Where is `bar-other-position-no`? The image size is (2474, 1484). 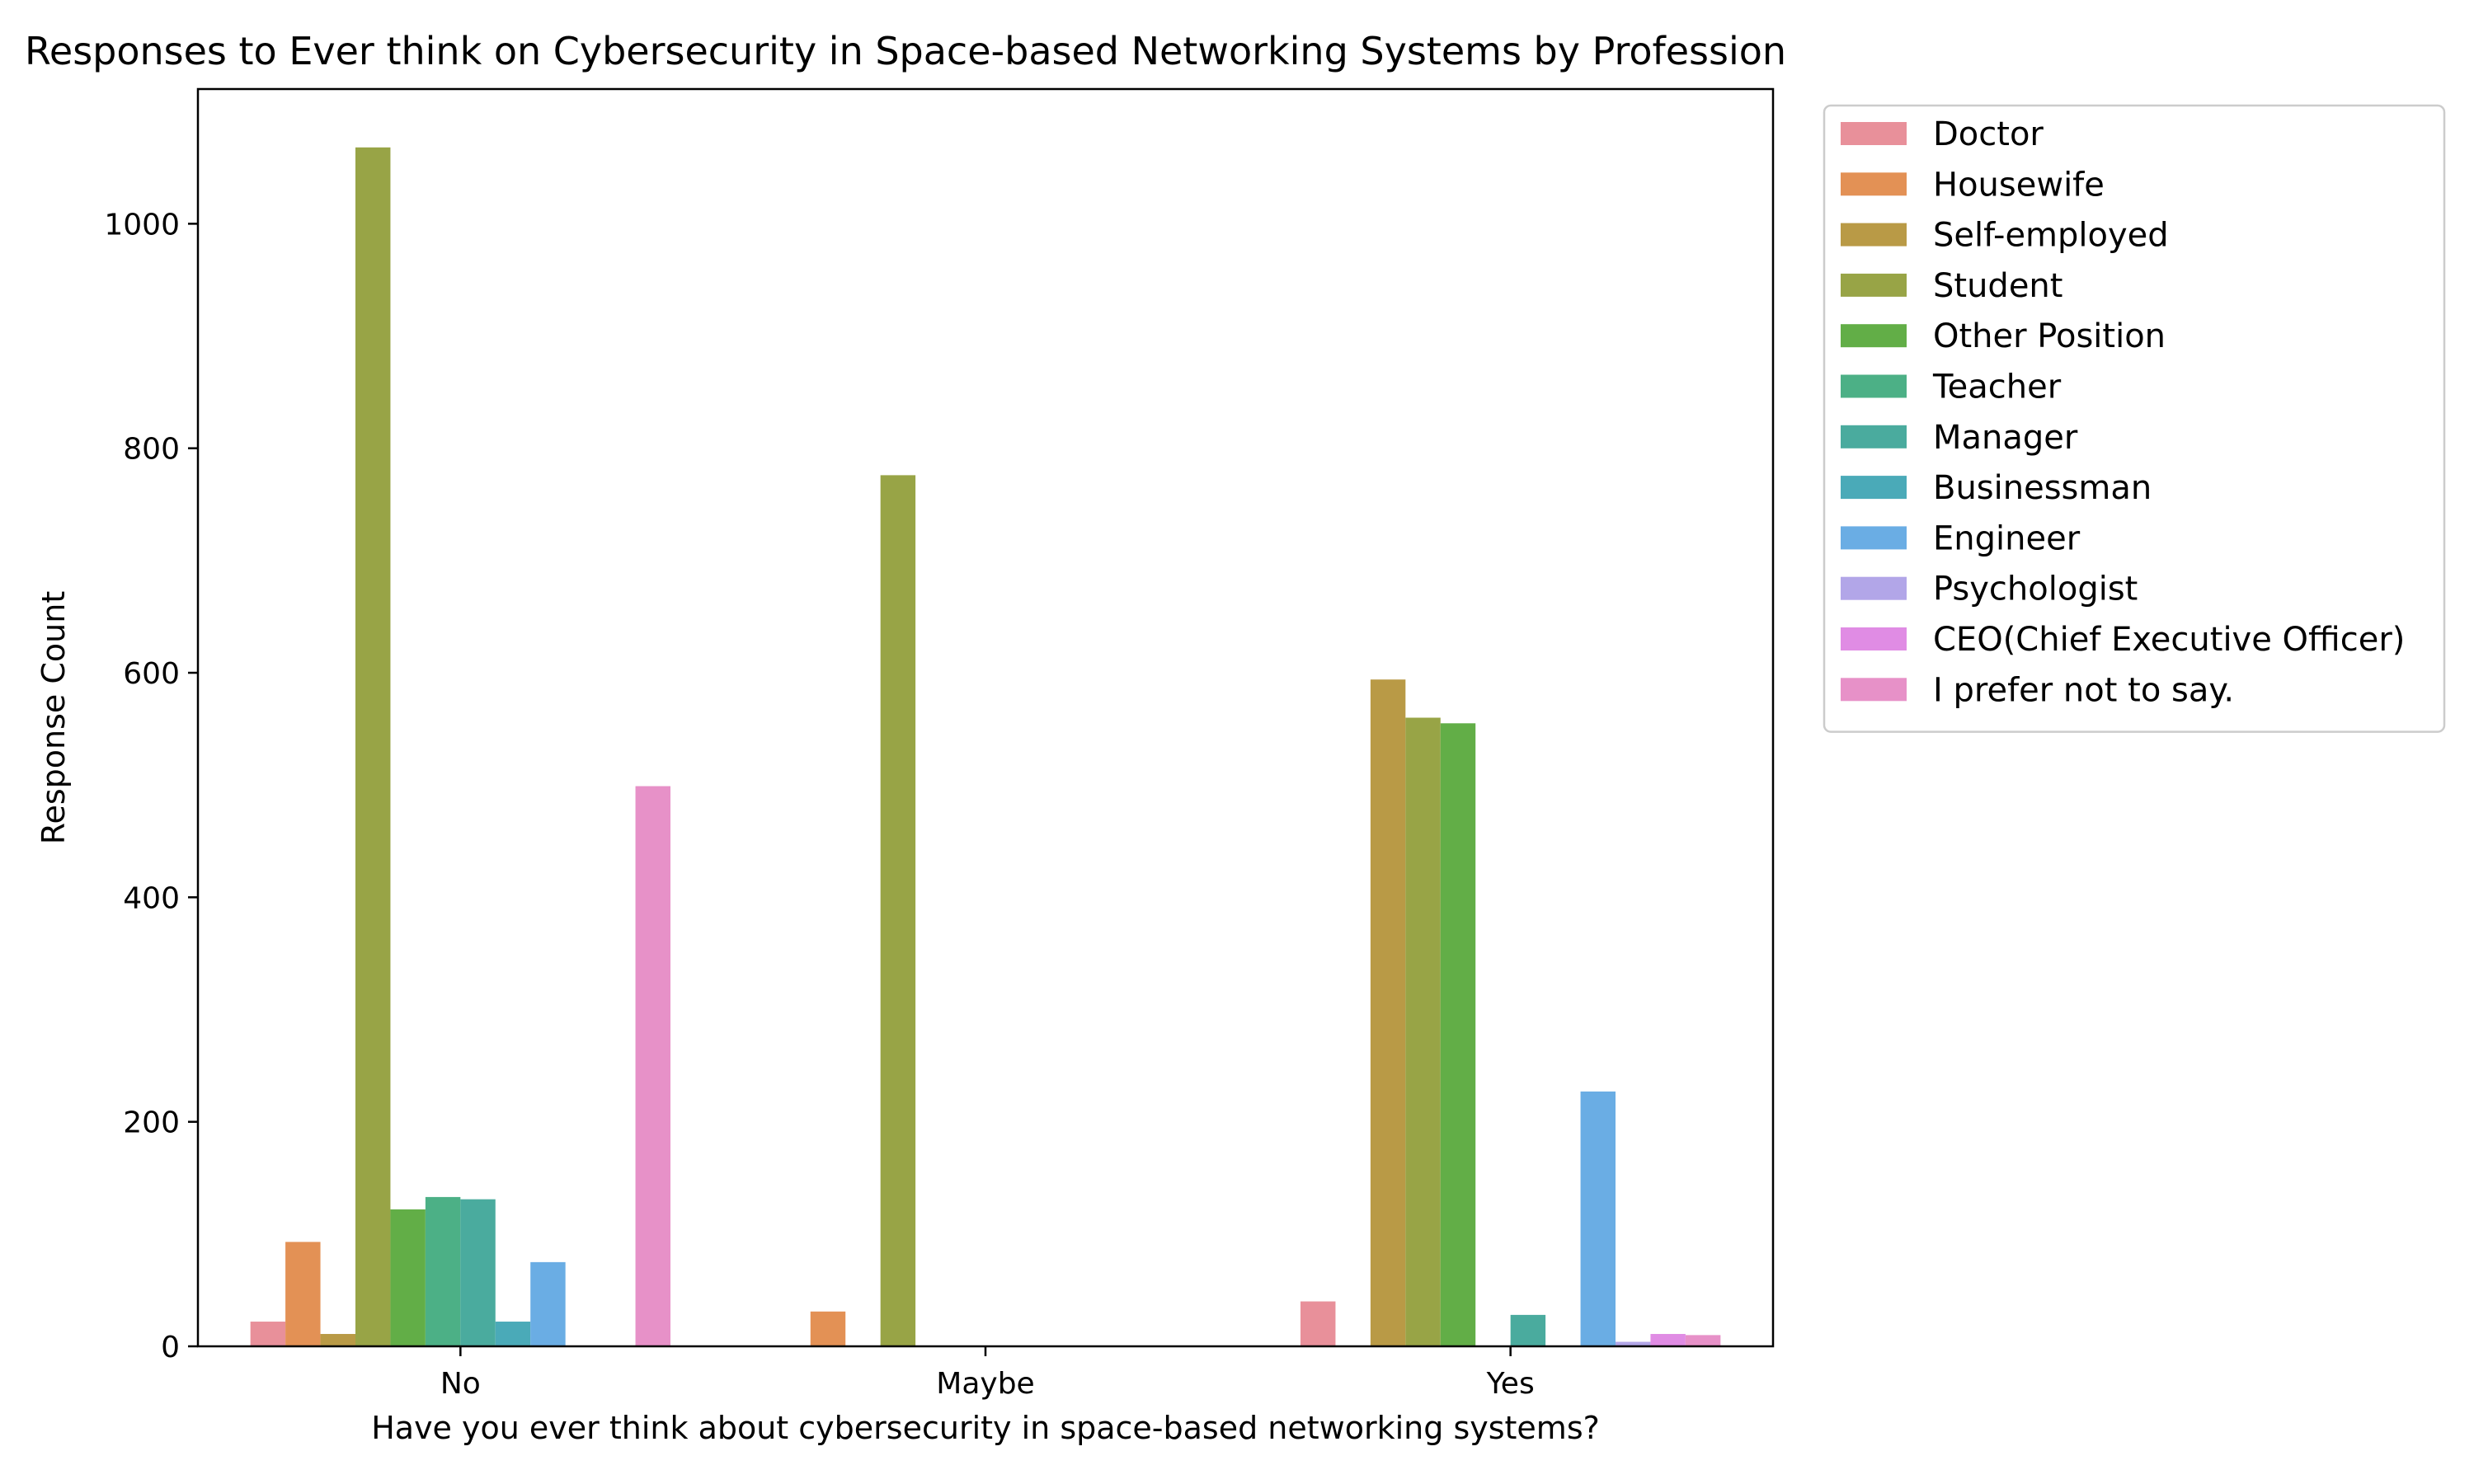
bar-other-position-no is located at coordinates (408, 1277).